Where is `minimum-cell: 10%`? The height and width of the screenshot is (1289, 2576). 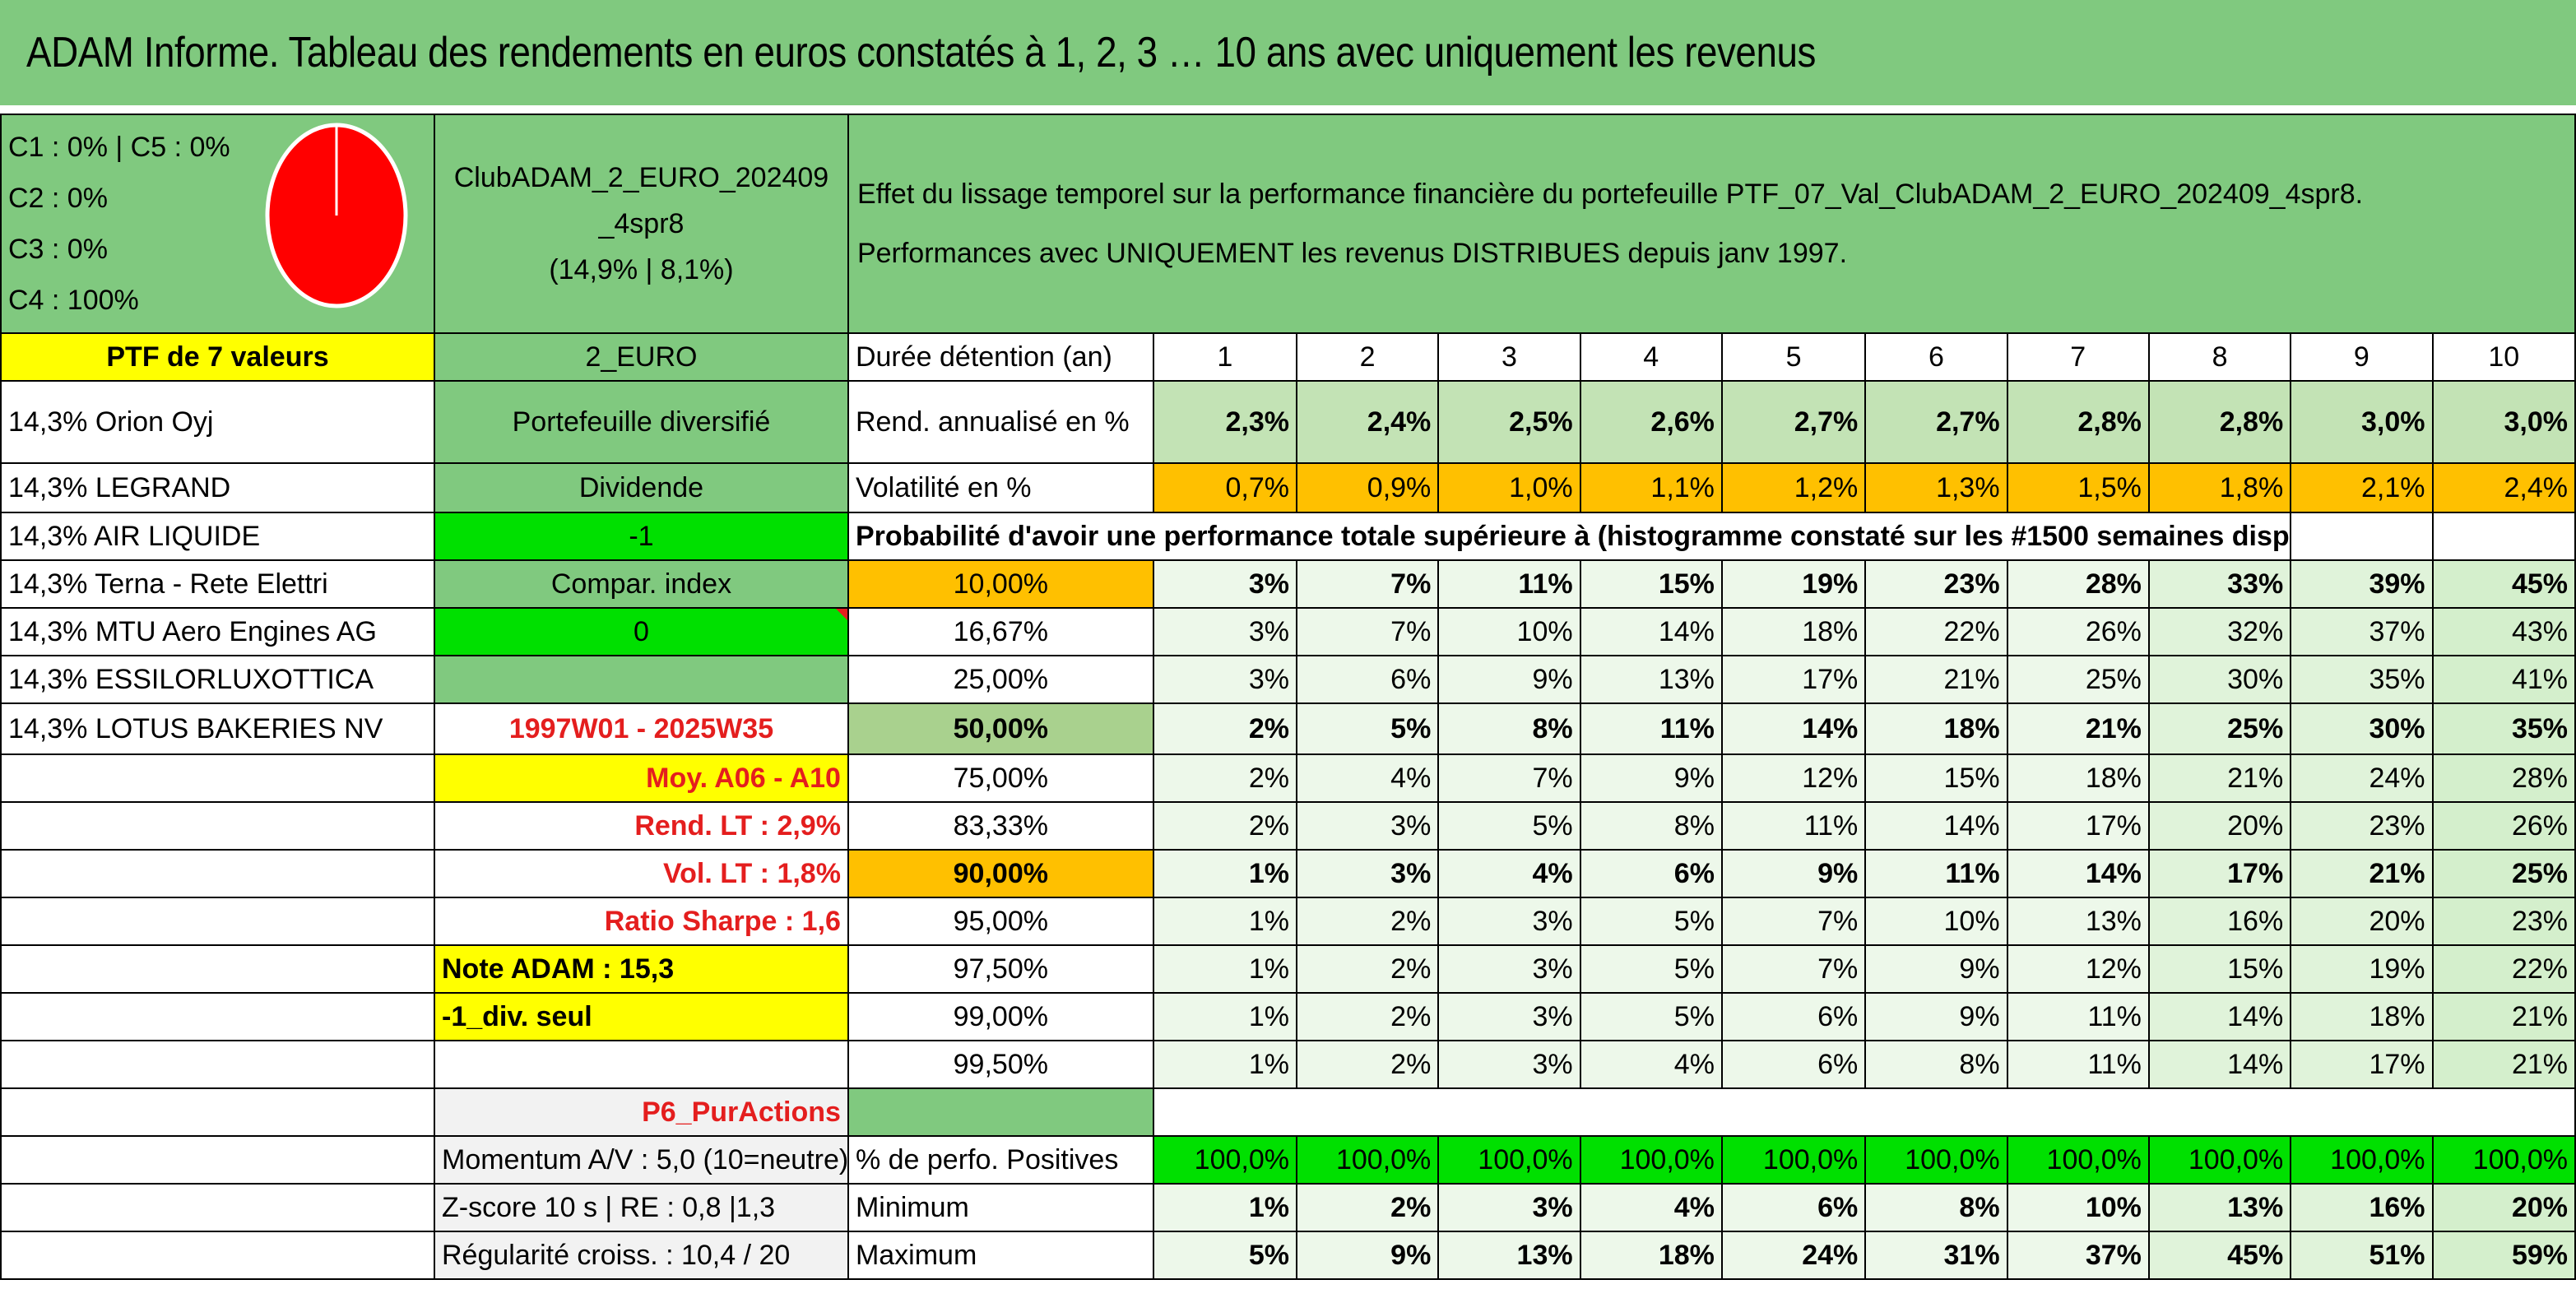
minimum-cell: 10% is located at coordinates (2078, 1207).